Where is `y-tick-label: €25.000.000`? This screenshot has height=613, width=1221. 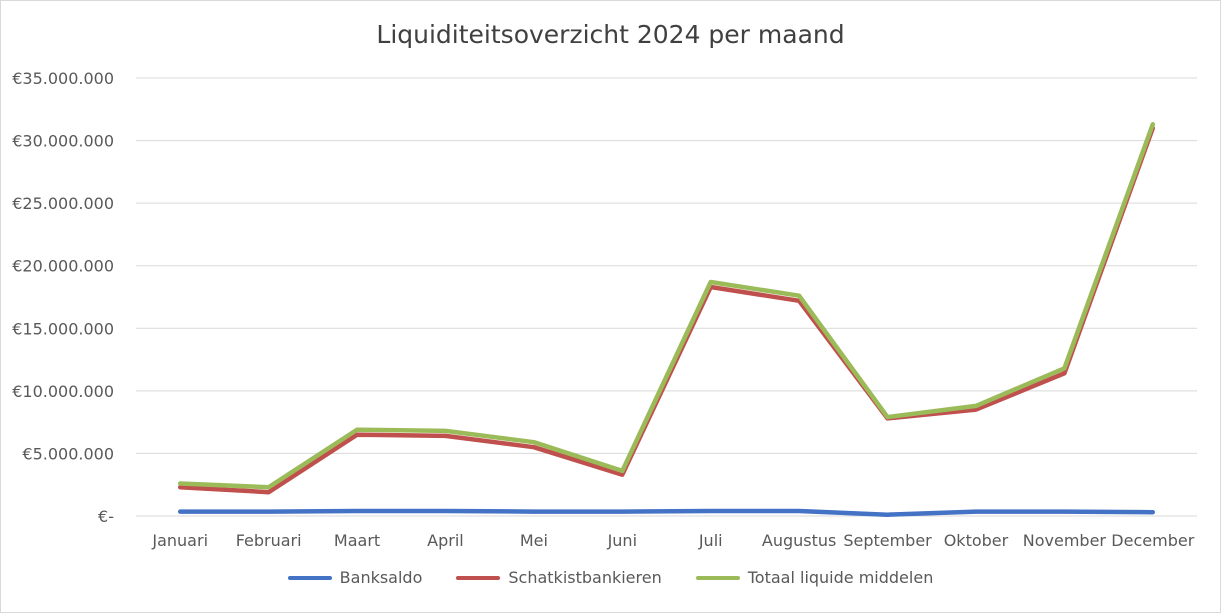
y-tick-label: €25.000.000 is located at coordinates (63, 203).